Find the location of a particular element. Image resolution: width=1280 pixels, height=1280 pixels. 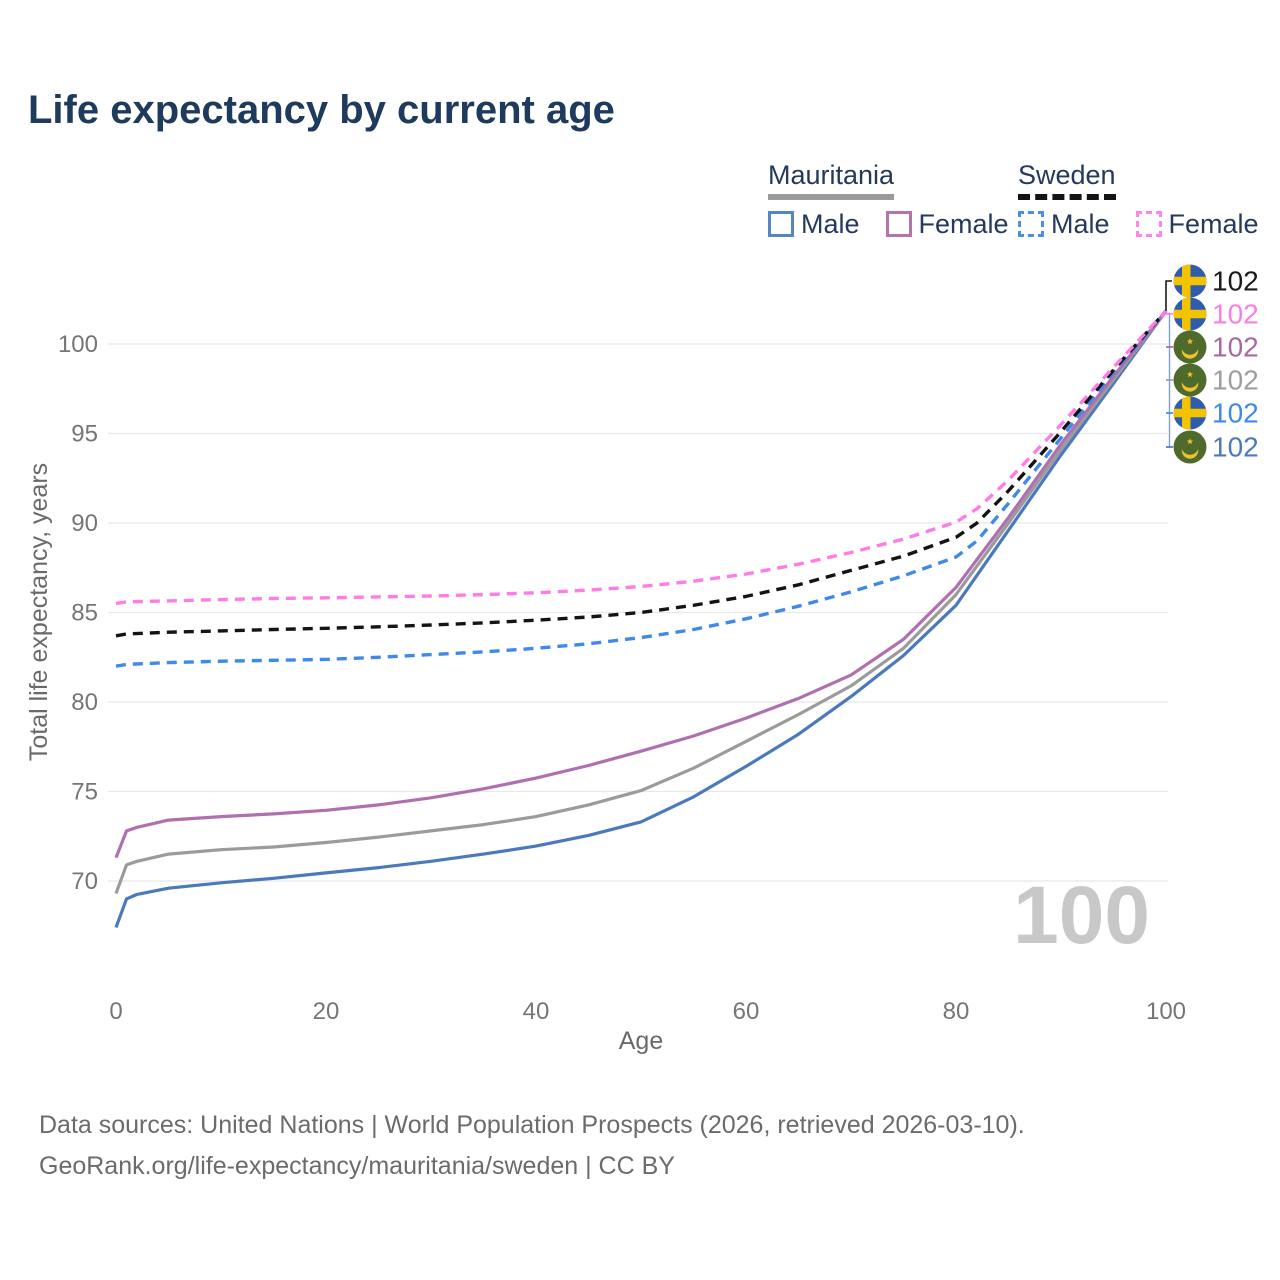

end-label-1-sweden: 102 is located at coordinates (1216, 314).